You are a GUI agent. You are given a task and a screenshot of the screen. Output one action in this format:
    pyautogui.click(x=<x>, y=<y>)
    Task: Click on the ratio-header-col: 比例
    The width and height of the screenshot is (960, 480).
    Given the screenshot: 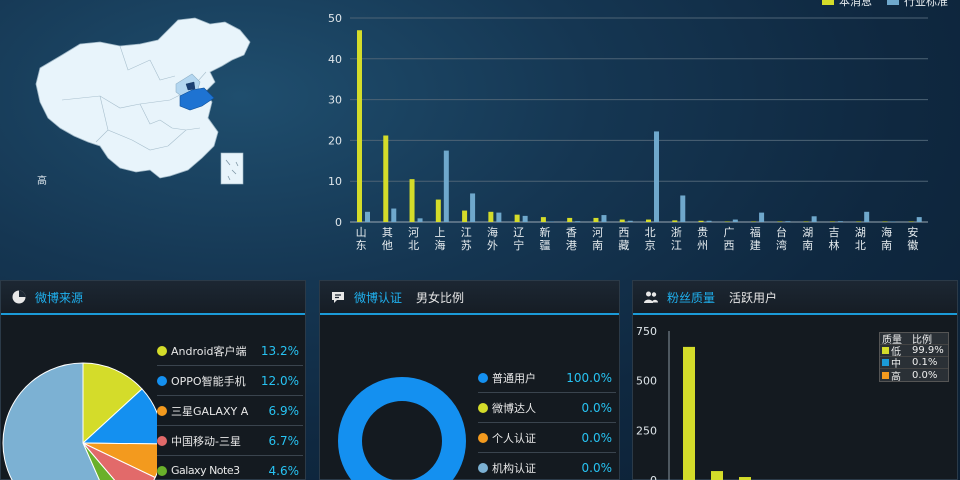 What is the action you would take?
    pyautogui.click(x=922, y=340)
    